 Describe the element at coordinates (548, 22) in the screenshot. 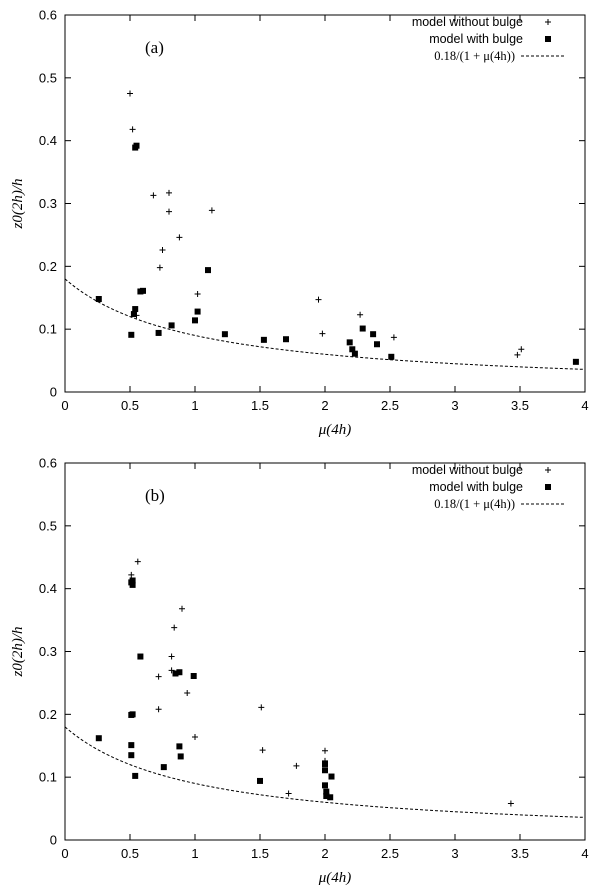

I see `legend-marker-without-bulge` at that location.